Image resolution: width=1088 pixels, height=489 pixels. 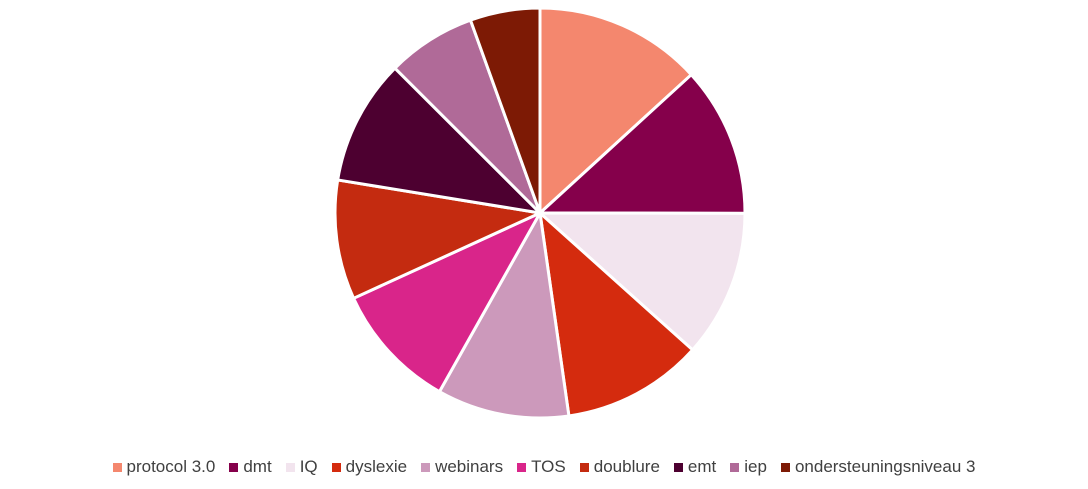 I want to click on legend-item: dmt, so click(x=250, y=467).